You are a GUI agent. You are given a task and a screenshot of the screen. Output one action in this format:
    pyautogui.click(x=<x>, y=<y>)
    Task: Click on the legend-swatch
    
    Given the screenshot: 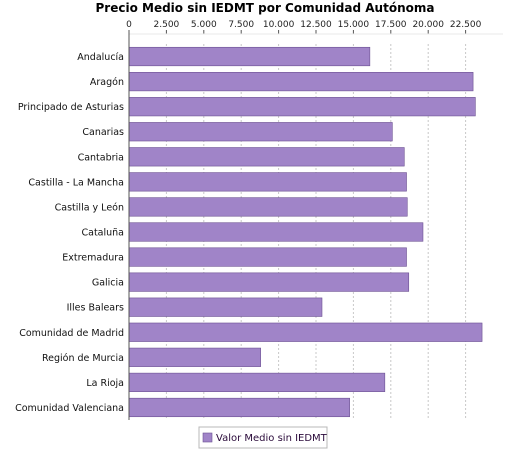 What is the action you would take?
    pyautogui.click(x=207, y=437)
    